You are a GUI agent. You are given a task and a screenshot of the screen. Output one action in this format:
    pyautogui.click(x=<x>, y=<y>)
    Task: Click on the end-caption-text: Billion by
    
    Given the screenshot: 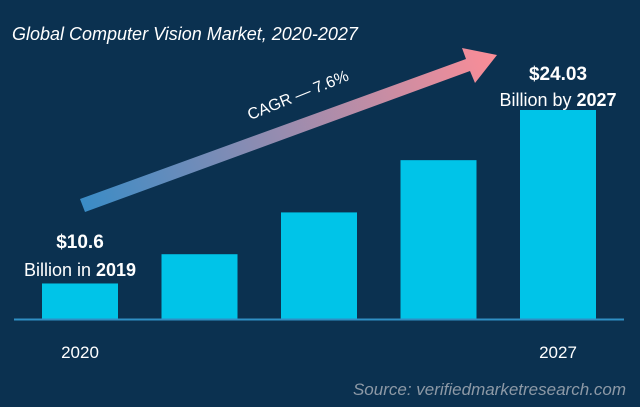 What is the action you would take?
    pyautogui.click(x=537, y=100)
    